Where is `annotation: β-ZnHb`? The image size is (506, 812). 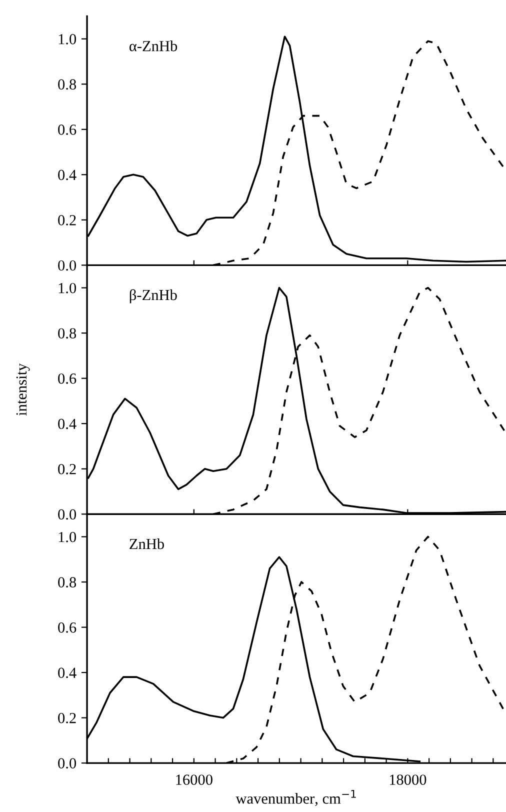
annotation: β-ZnHb is located at coordinates (153, 296).